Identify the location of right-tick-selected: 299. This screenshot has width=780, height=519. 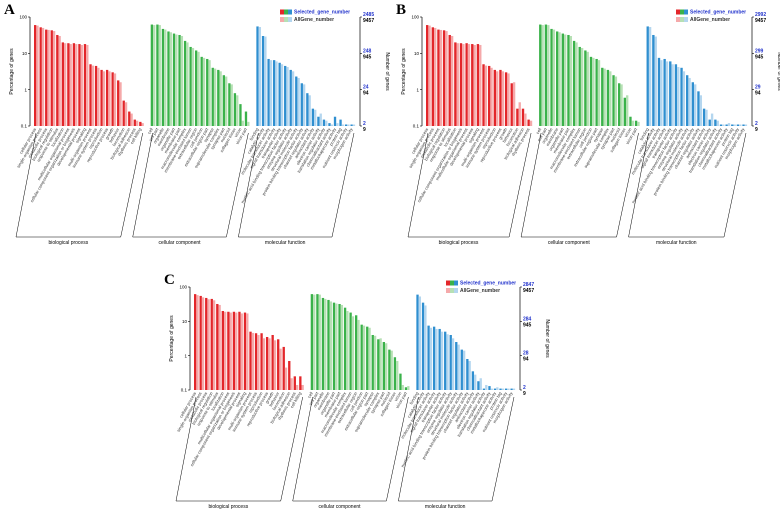
(759, 51).